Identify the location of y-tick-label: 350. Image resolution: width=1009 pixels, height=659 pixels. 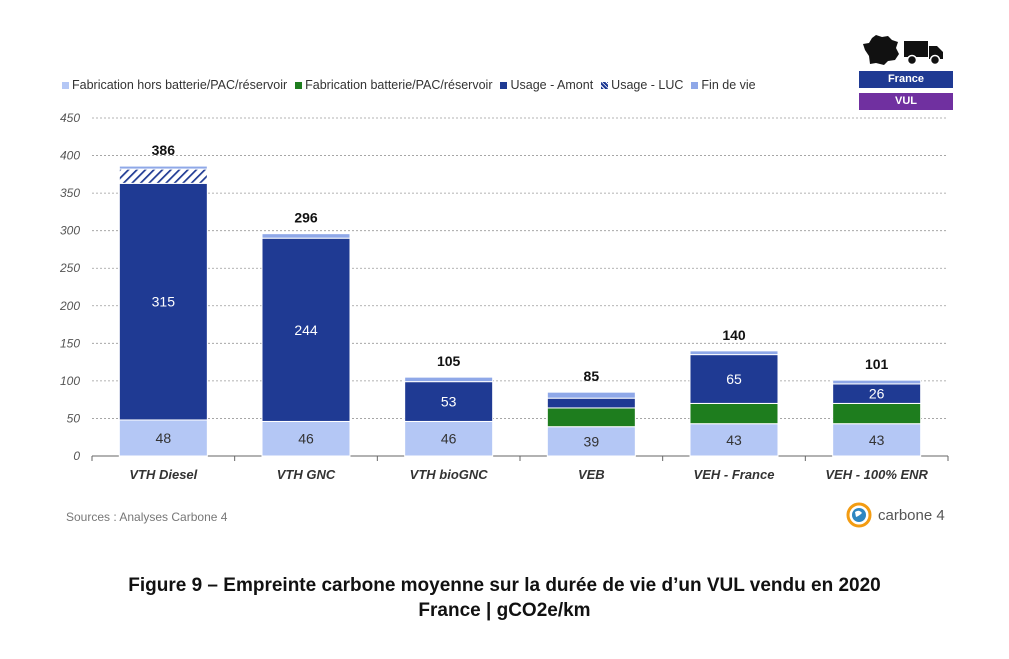
(70, 193).